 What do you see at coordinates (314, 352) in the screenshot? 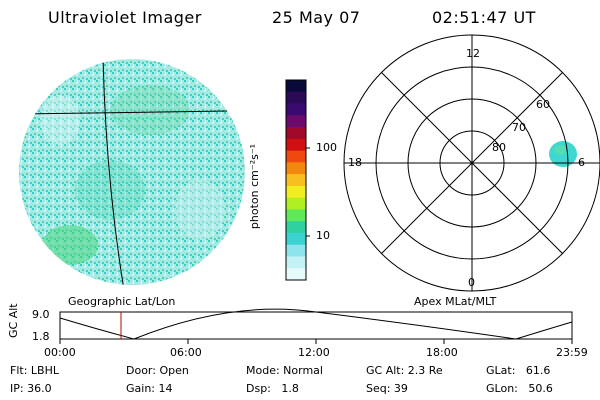
I see `altitude-xtick-1200: 12:00` at bounding box center [314, 352].